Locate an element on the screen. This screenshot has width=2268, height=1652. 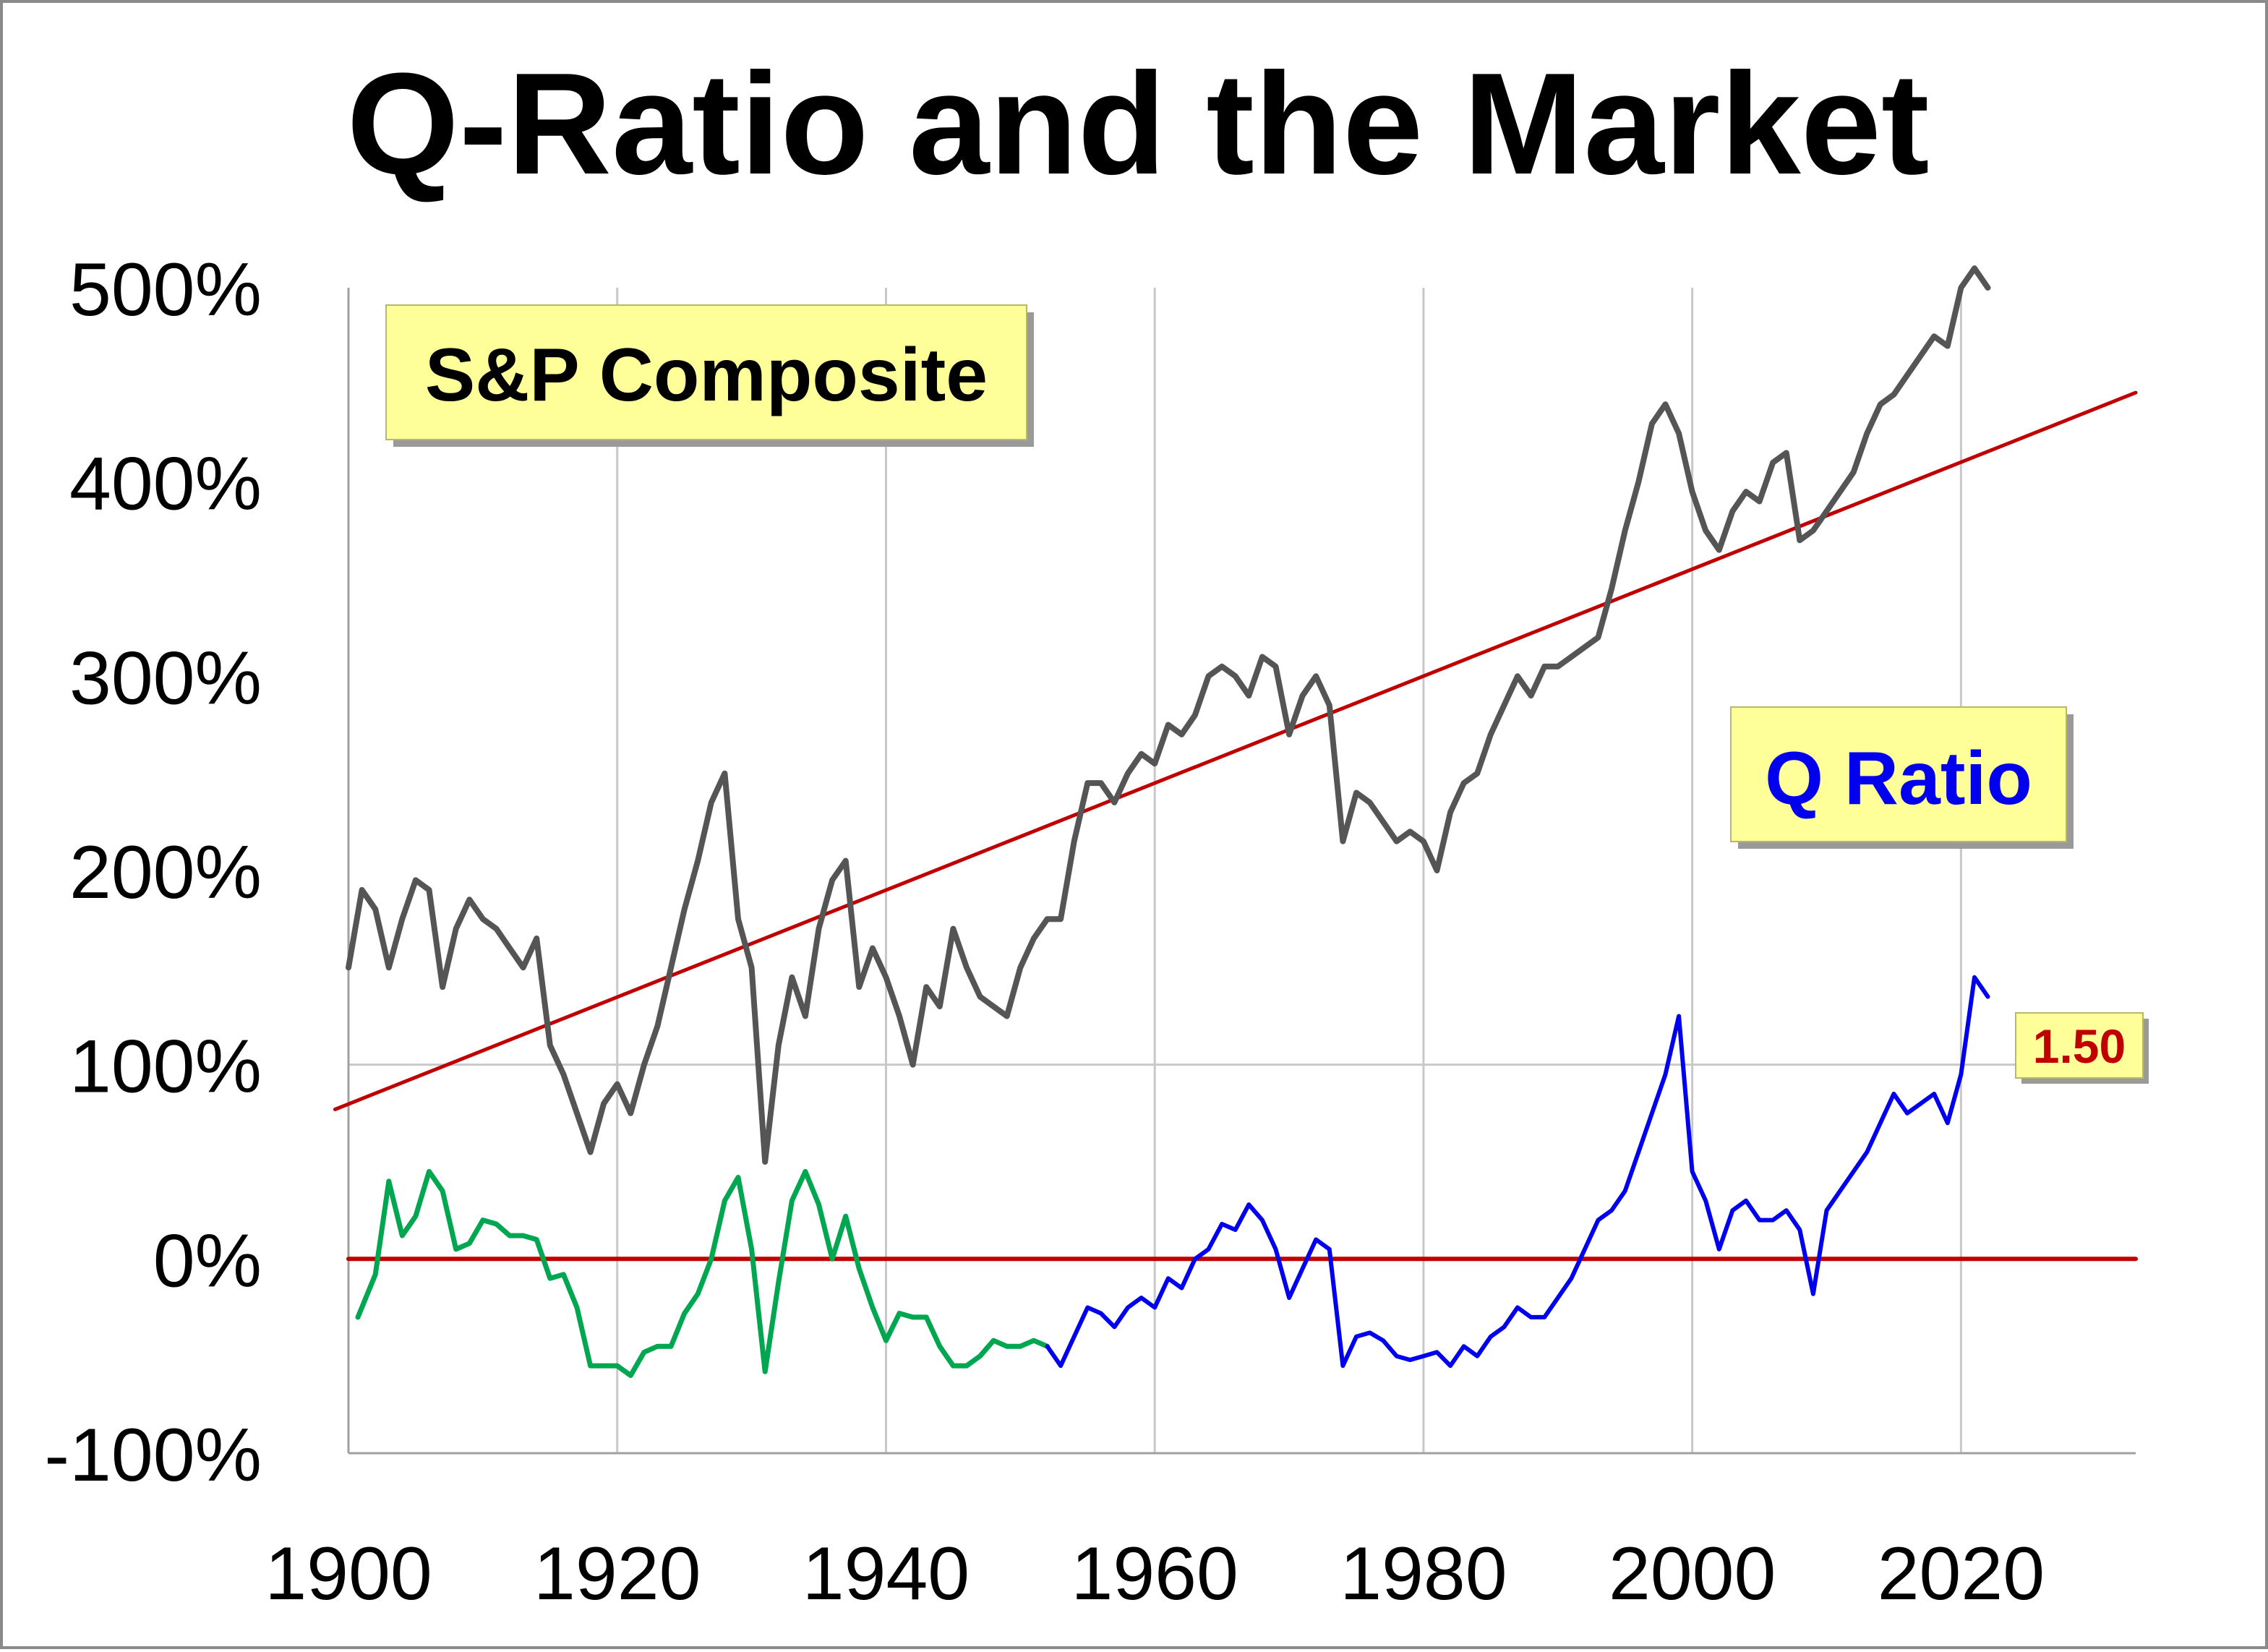
x-axis-ticks: 1900 1920 1940 1960 1980 2000 2020 is located at coordinates (1155, 1574).